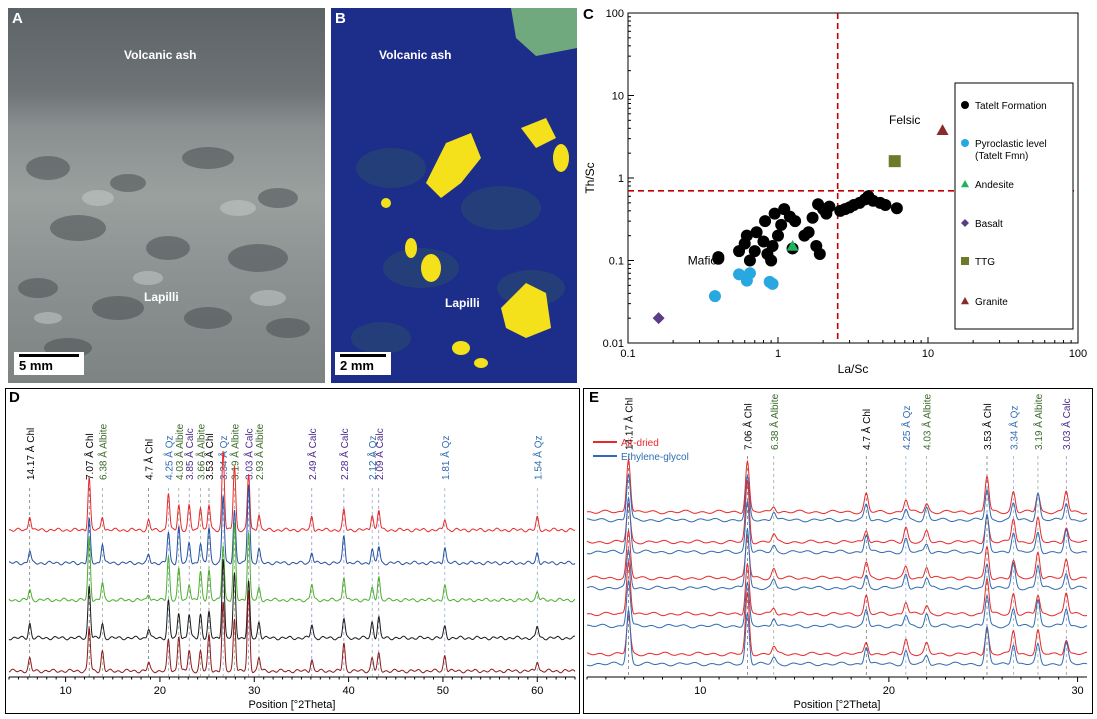  What do you see at coordinates (161, 297) in the screenshot?
I see `lapilli-label-a: Lapilli` at bounding box center [161, 297].